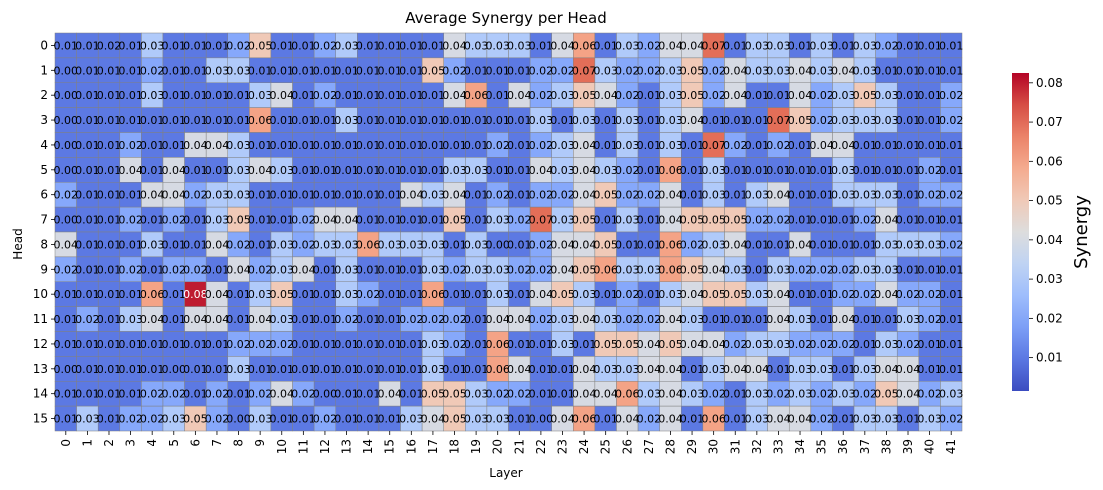 The image size is (1103, 490). What do you see at coordinates (908, 446) in the screenshot?
I see `x-tick-label: 39` at bounding box center [908, 446].